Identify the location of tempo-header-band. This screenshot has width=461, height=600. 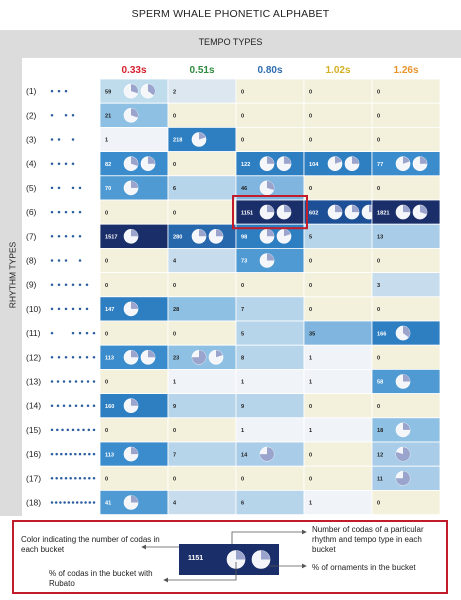
(230, 44).